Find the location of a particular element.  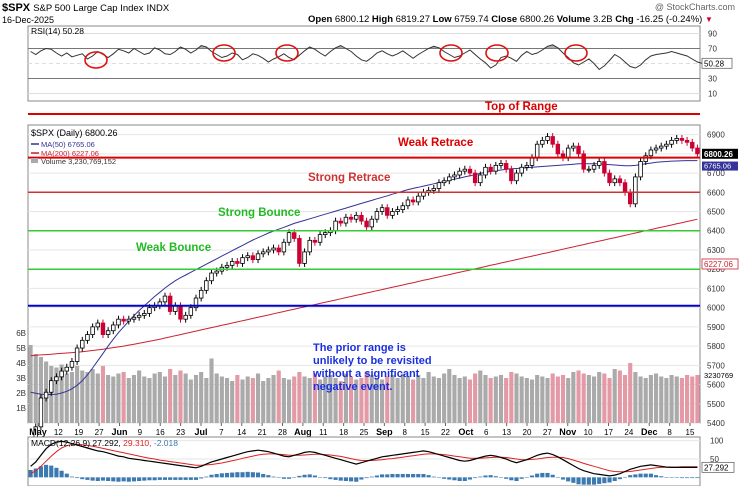

price-tick-label: 5500 is located at coordinates (716, 404).